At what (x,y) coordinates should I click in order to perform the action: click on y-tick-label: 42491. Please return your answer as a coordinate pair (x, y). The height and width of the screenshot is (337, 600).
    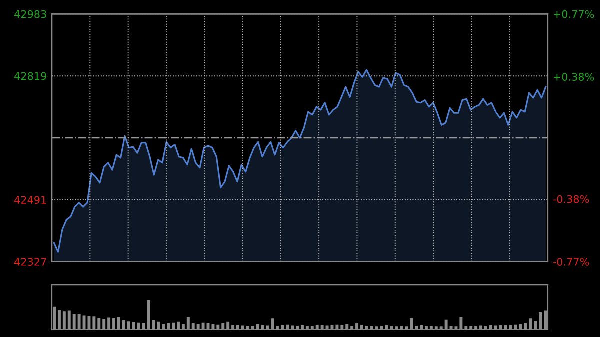
    Looking at the image, I should click on (30, 200).